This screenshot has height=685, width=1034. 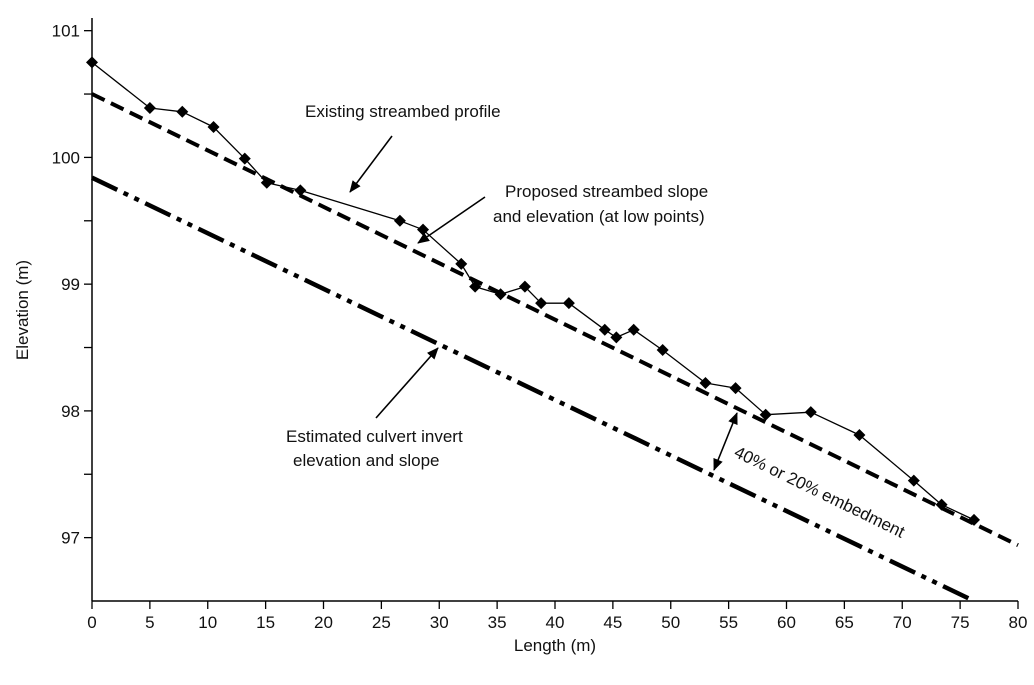 I want to click on x-tick-label-12: 60, so click(x=786, y=622).